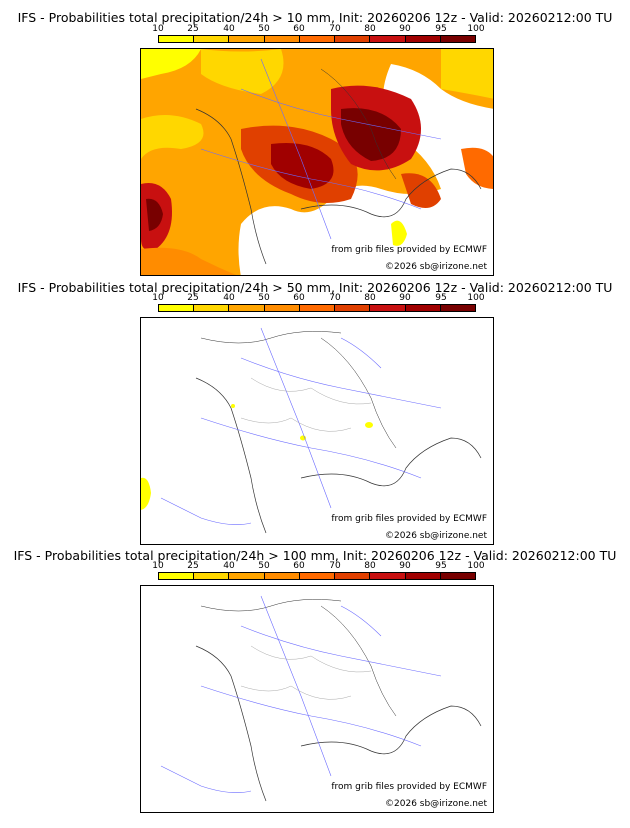 The height and width of the screenshot is (828, 630). What do you see at coordinates (321, 698) in the screenshot?
I see `map-100mm-graphic` at bounding box center [321, 698].